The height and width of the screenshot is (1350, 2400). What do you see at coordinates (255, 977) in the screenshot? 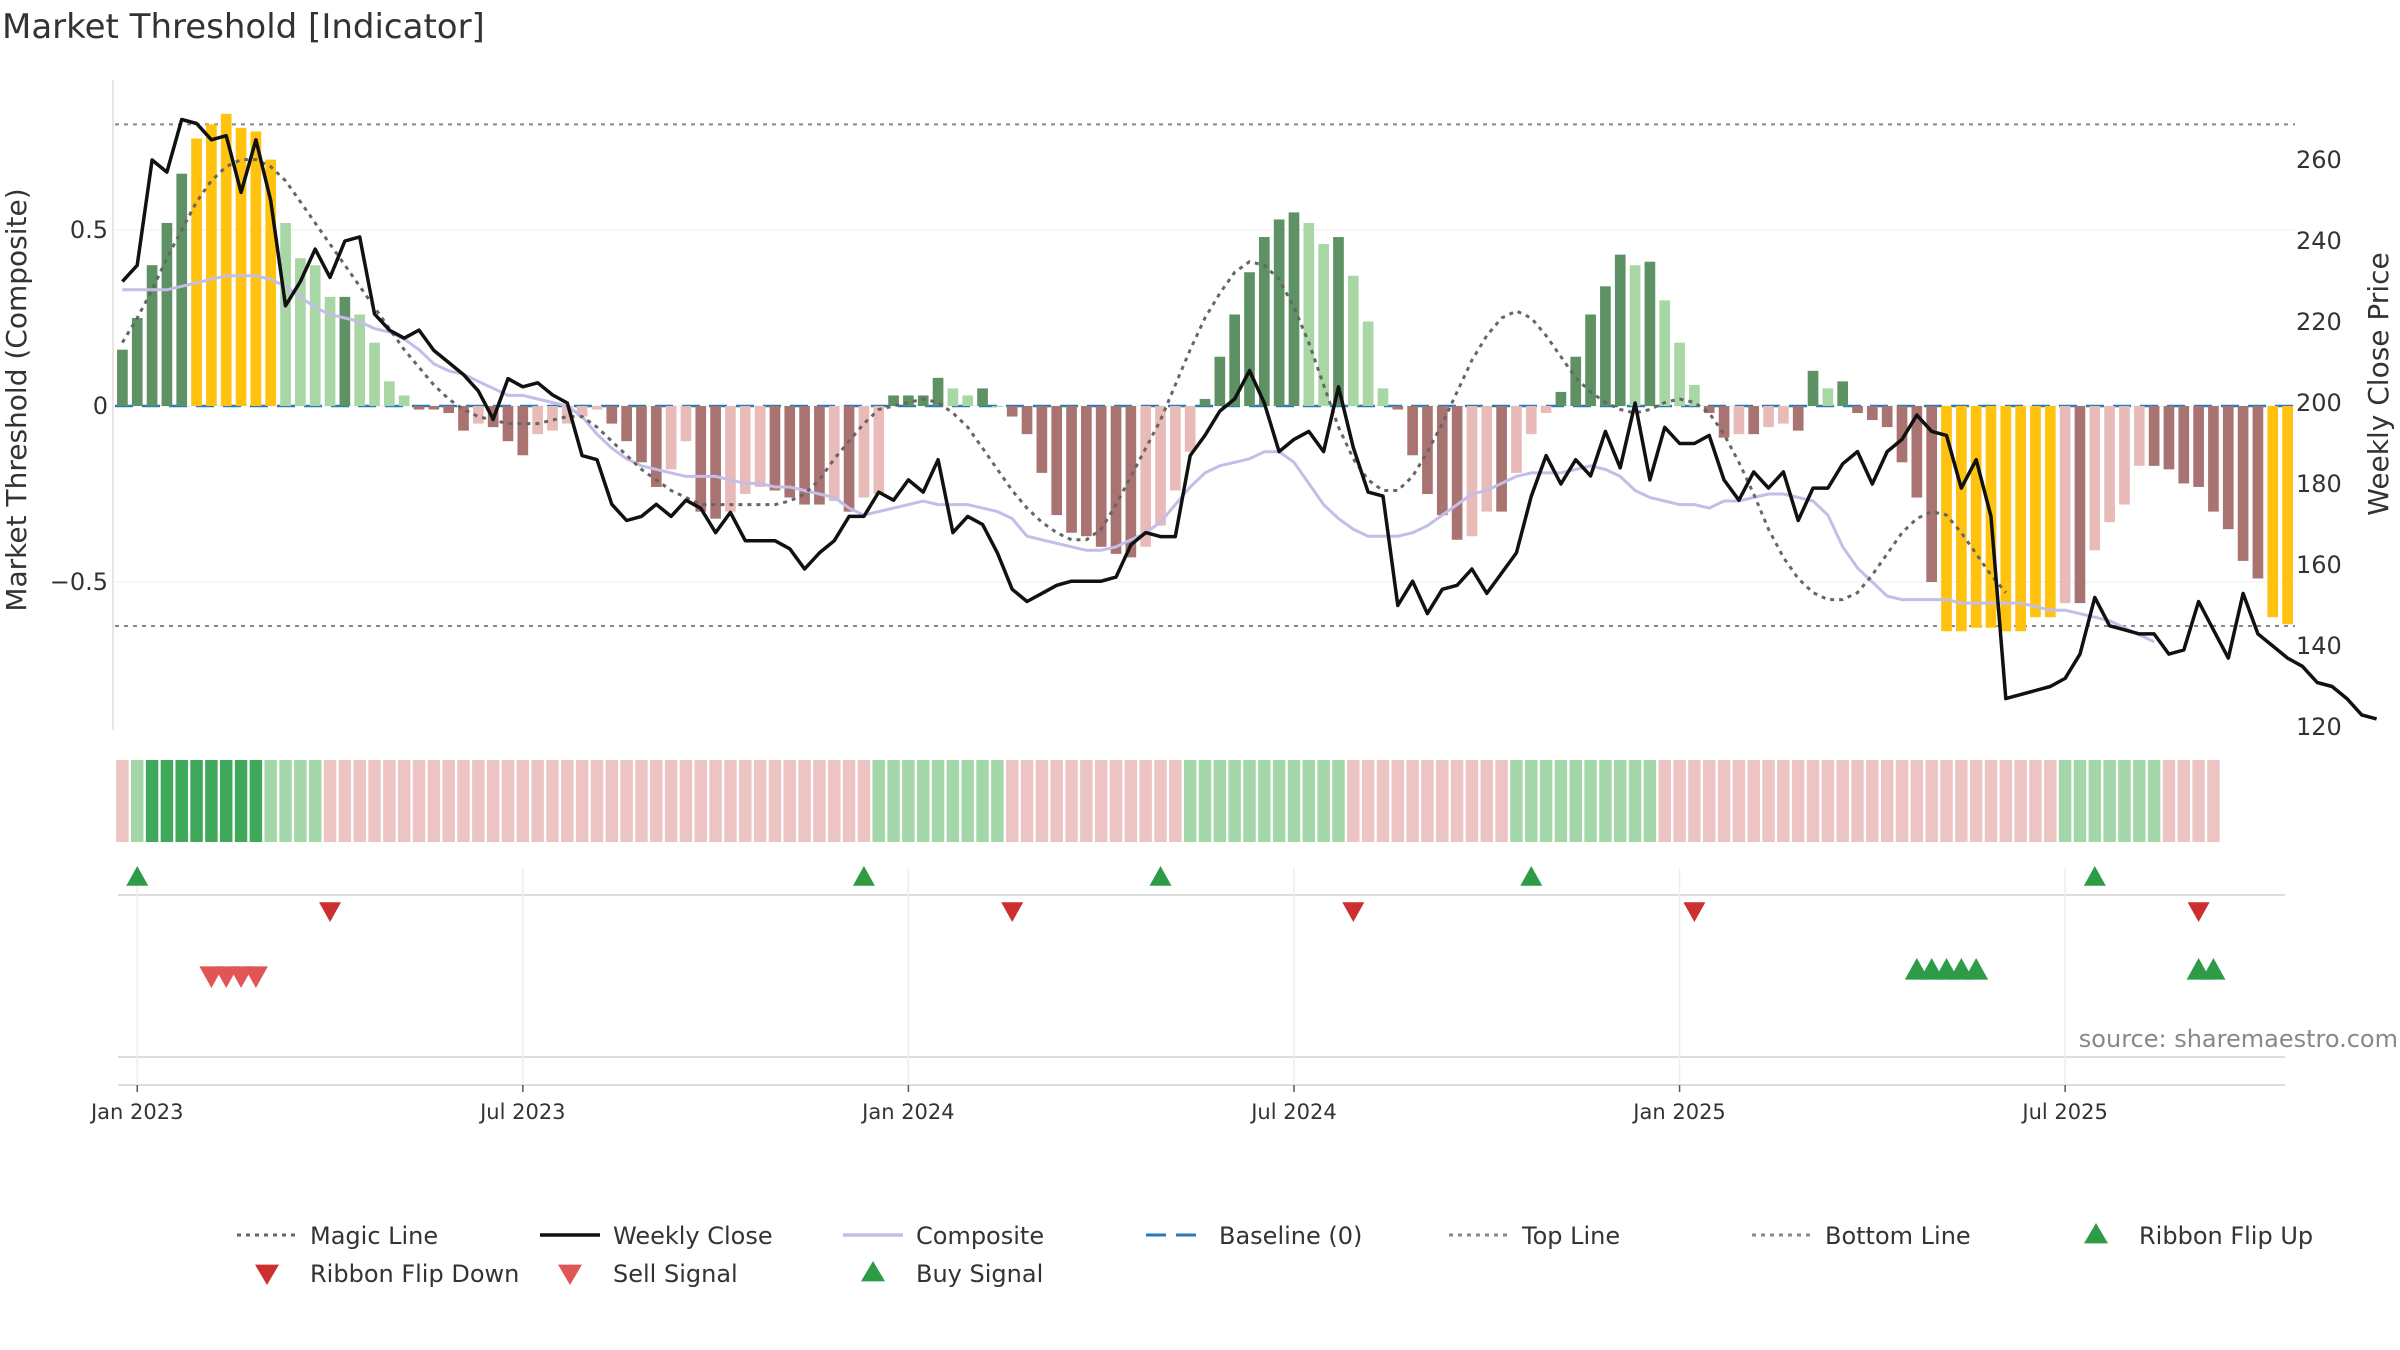
I see `sell-signal-marker` at bounding box center [255, 977].